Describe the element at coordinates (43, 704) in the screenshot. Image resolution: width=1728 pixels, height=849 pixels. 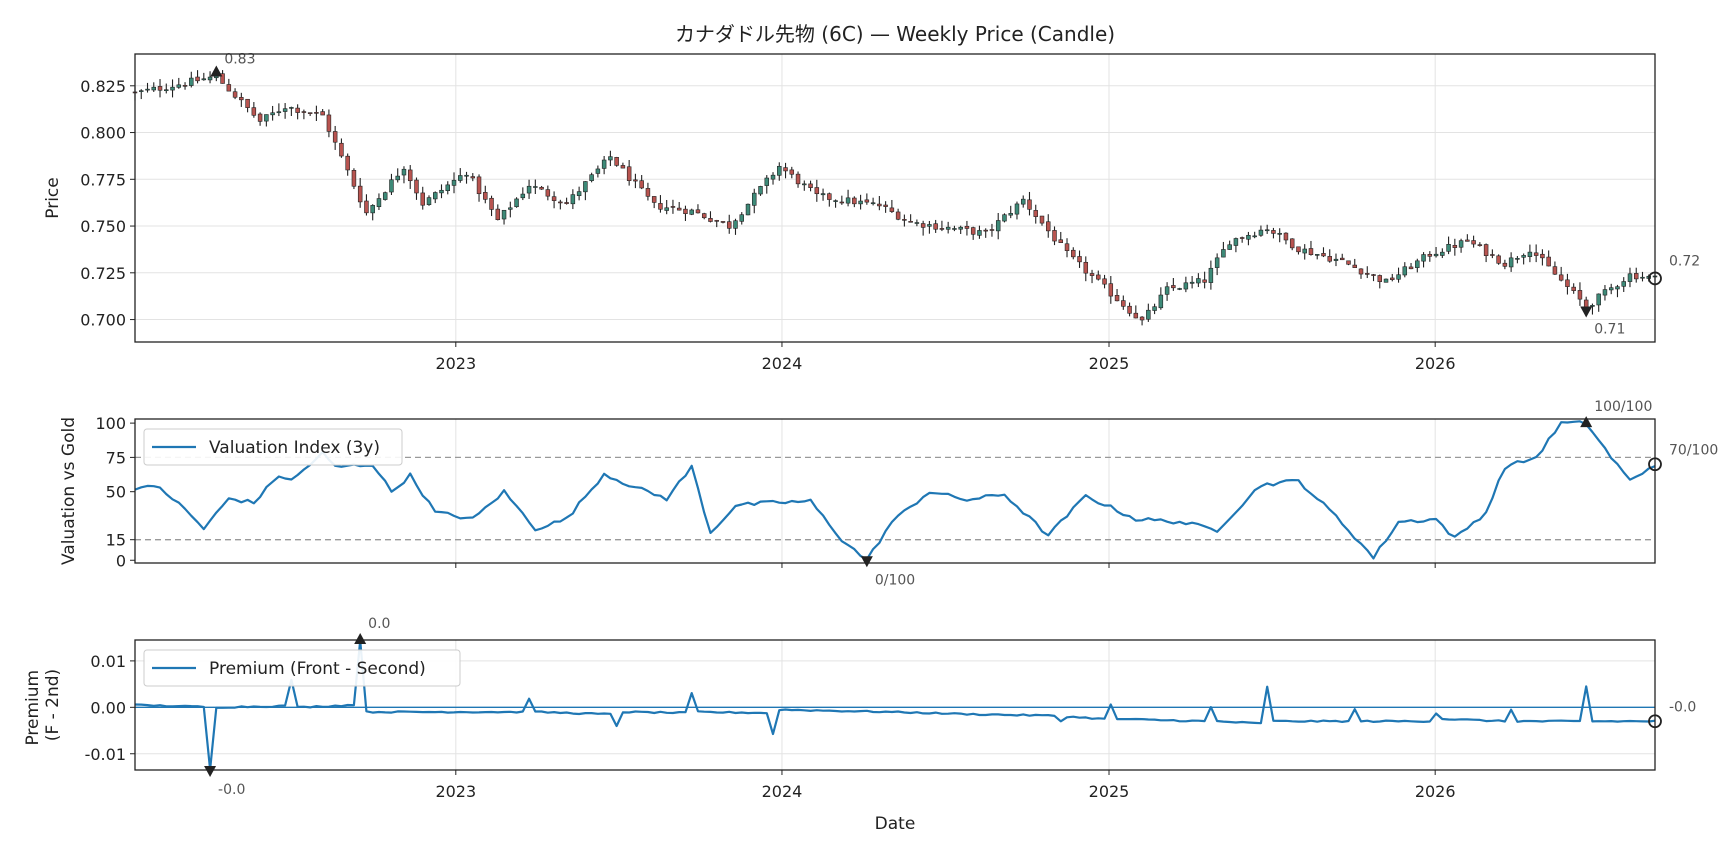
I see `premium-y-axis-label: Premium (F - 2nd)` at that location.